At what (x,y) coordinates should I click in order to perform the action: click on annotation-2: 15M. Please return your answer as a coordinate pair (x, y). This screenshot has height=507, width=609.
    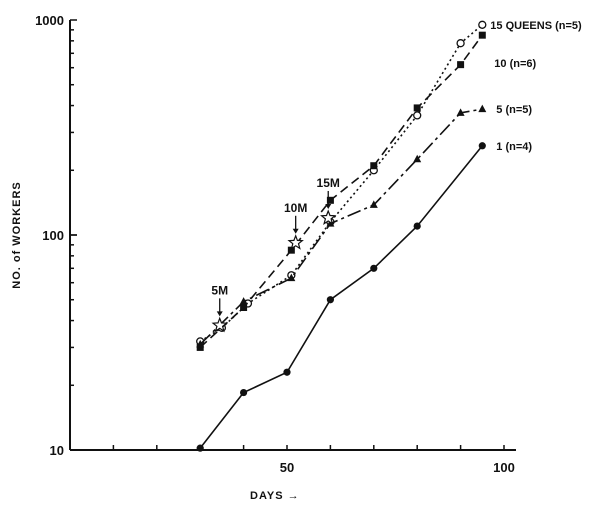
    Looking at the image, I should click on (328, 200).